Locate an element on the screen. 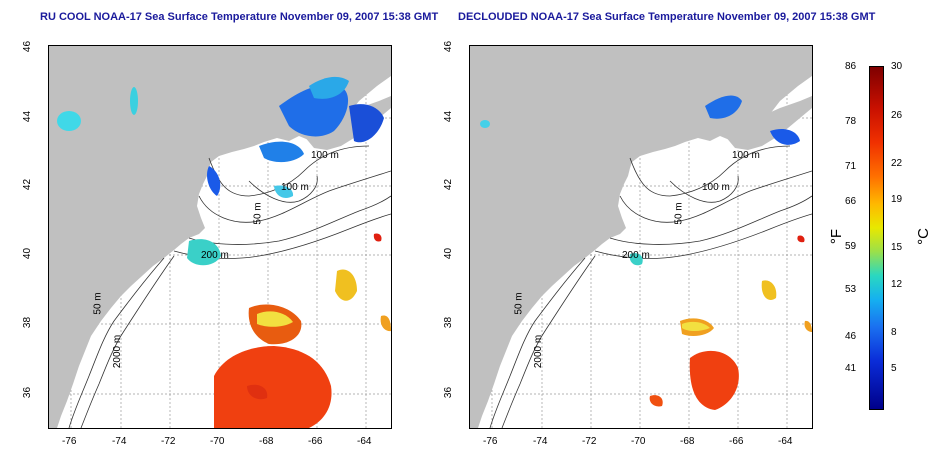 This screenshot has height=475, width=950. celsius-label: 19 is located at coordinates (897, 199).